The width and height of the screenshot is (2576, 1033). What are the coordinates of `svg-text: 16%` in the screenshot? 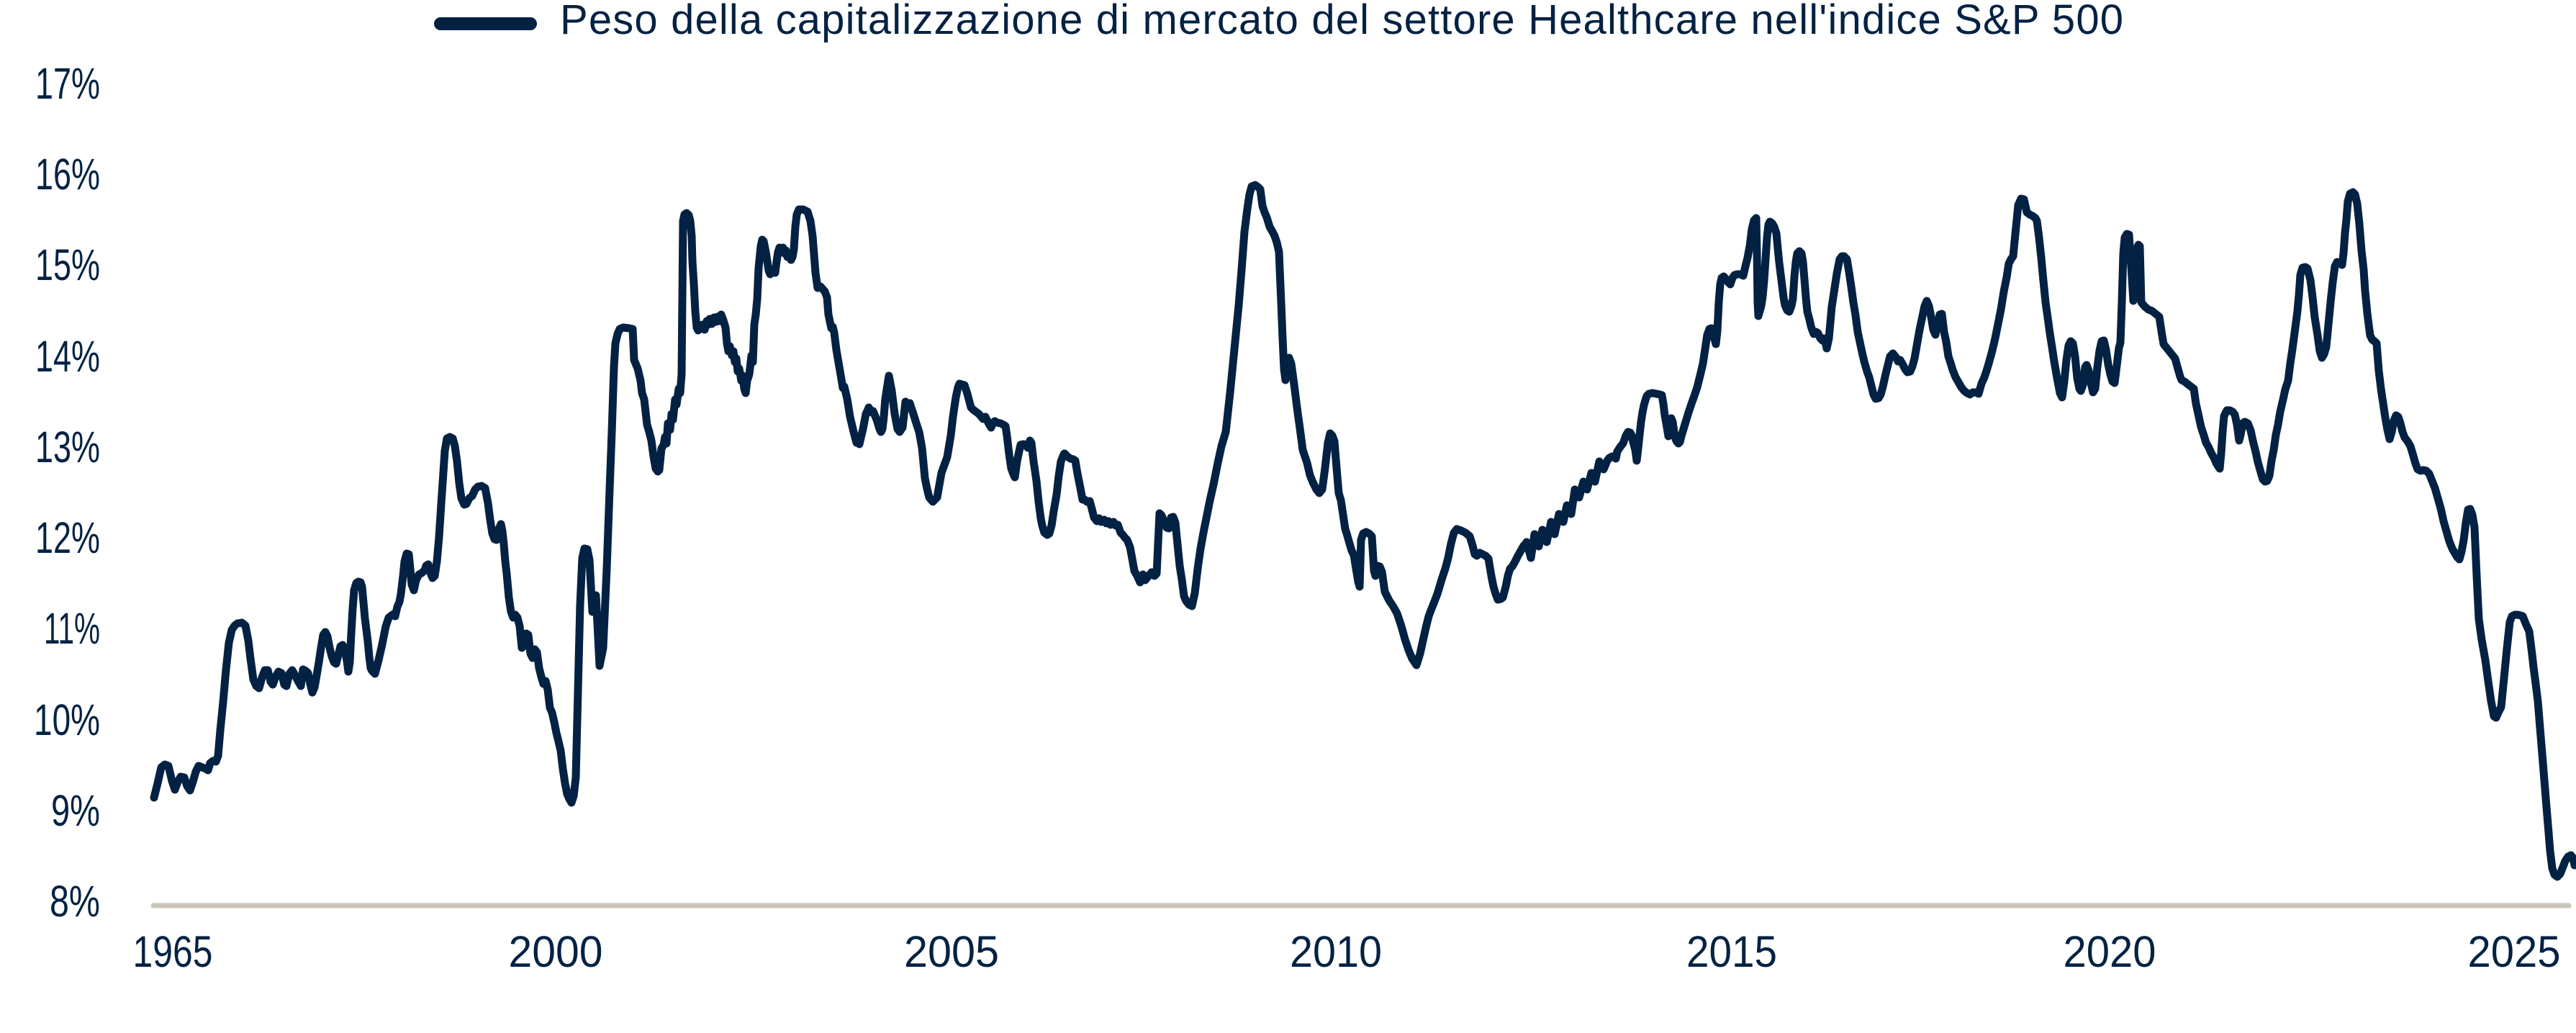 It's located at (67, 174).